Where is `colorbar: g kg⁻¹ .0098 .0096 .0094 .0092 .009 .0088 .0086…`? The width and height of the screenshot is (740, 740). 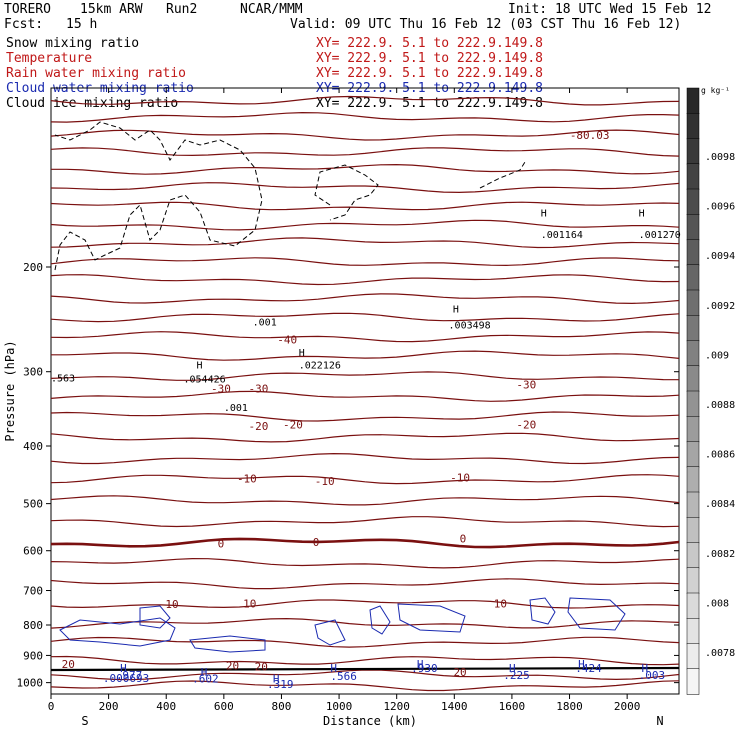 colorbar: g kg⁻¹ .0098 .0096 .0094 .0092 .009 .0088 .0086… is located at coordinates (710, 390).